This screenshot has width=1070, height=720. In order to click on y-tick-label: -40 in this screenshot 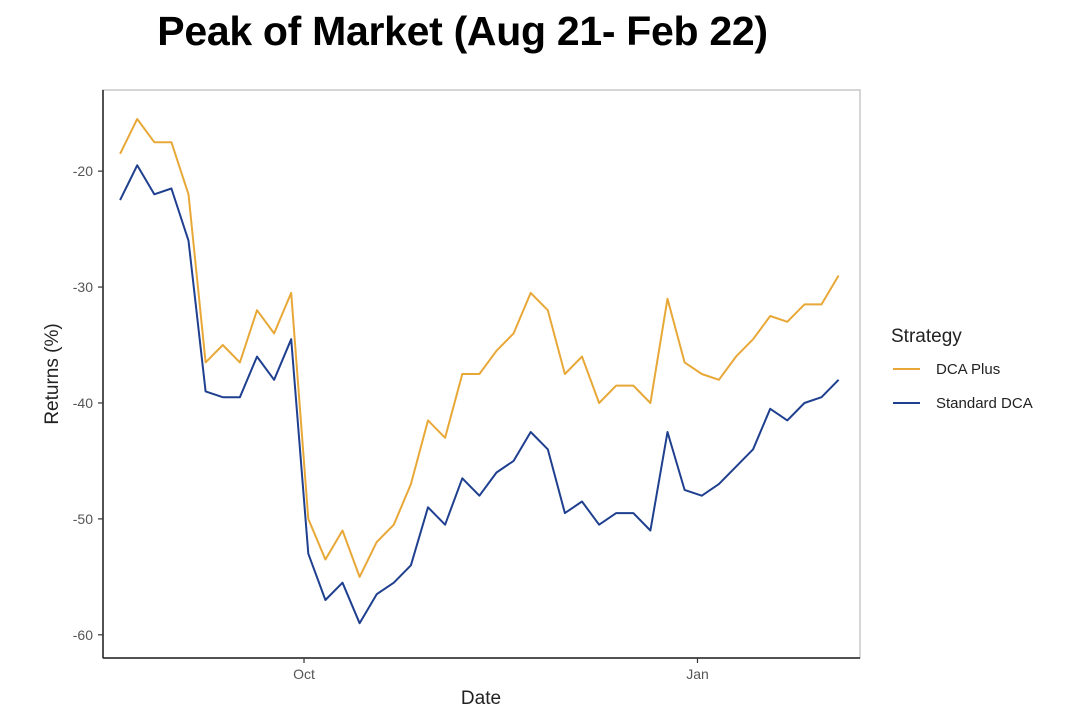, I will do `click(83, 403)`.